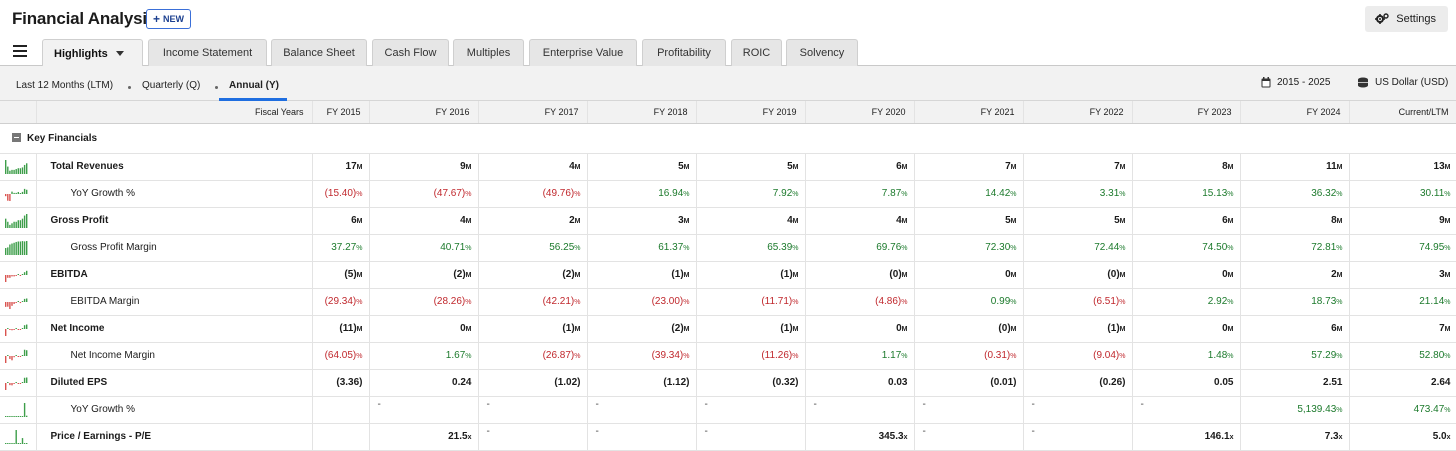  I want to click on column-header: FY 2024, so click(1295, 112).